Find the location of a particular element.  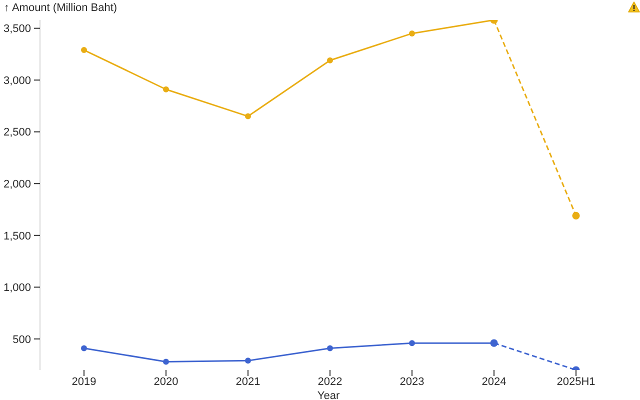

y-tick-label: 500 is located at coordinates (21, 340).